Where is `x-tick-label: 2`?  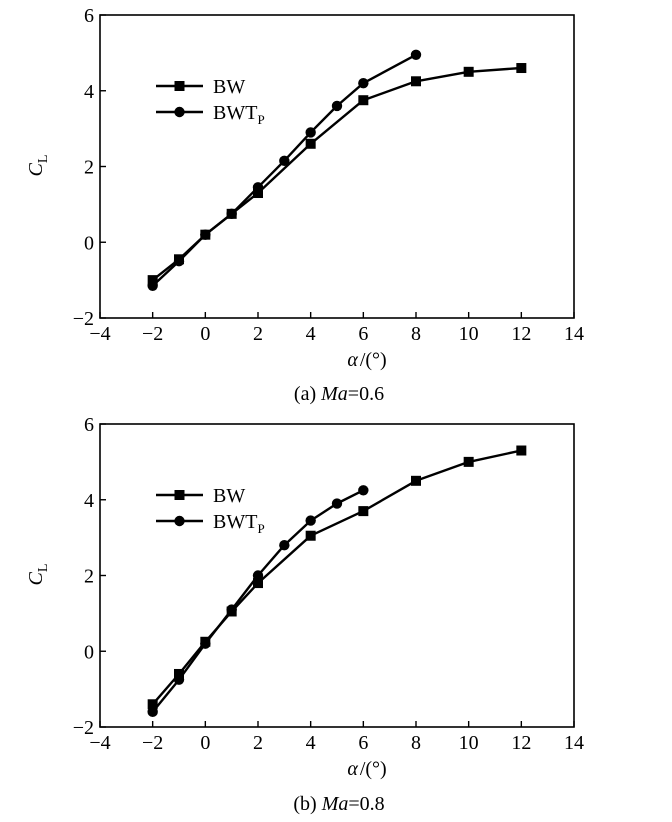 x-tick-label: 2 is located at coordinates (258, 743).